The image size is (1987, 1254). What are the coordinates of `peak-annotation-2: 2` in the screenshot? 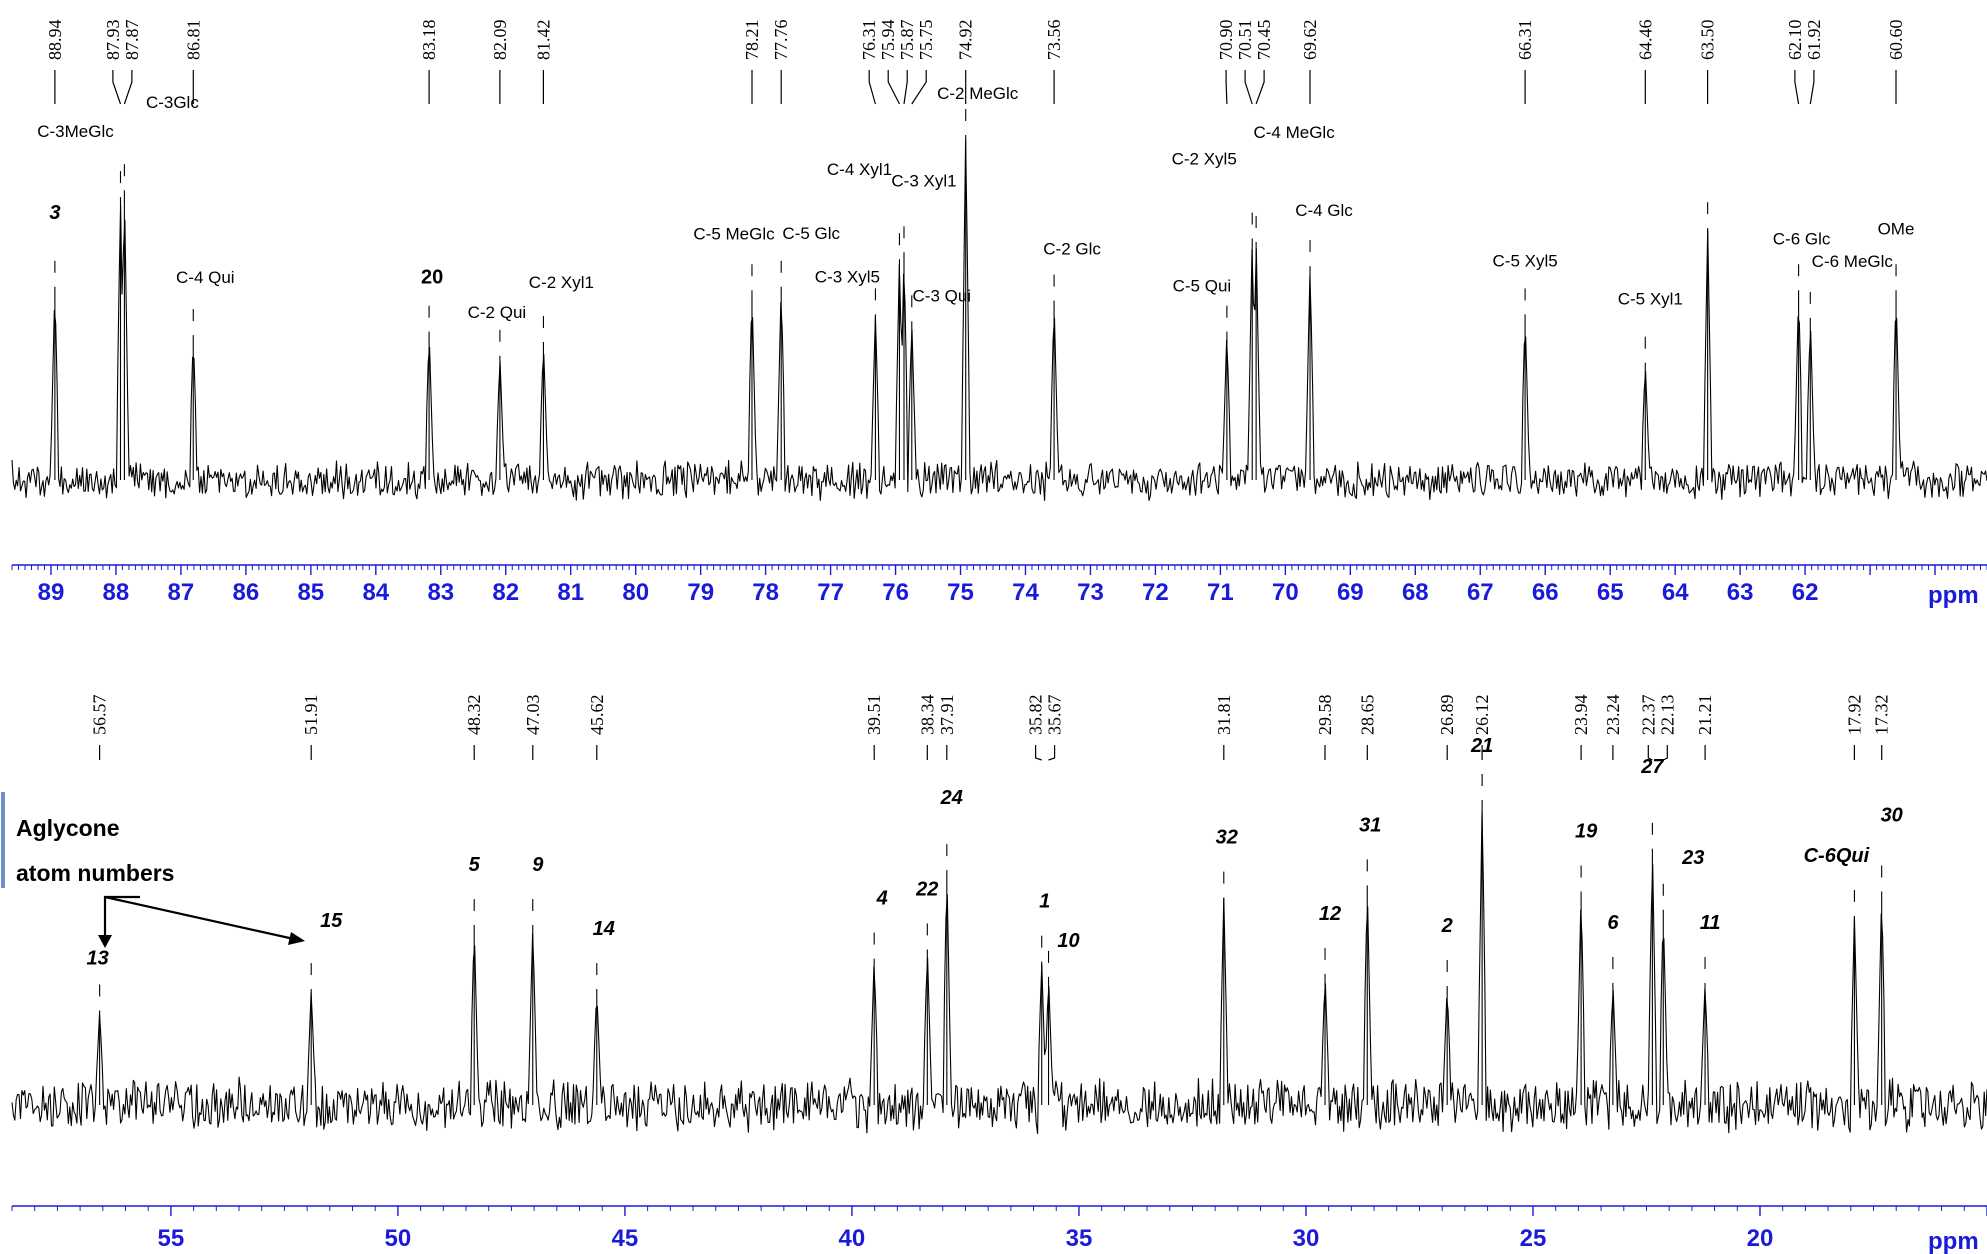 It's located at (1447, 926).